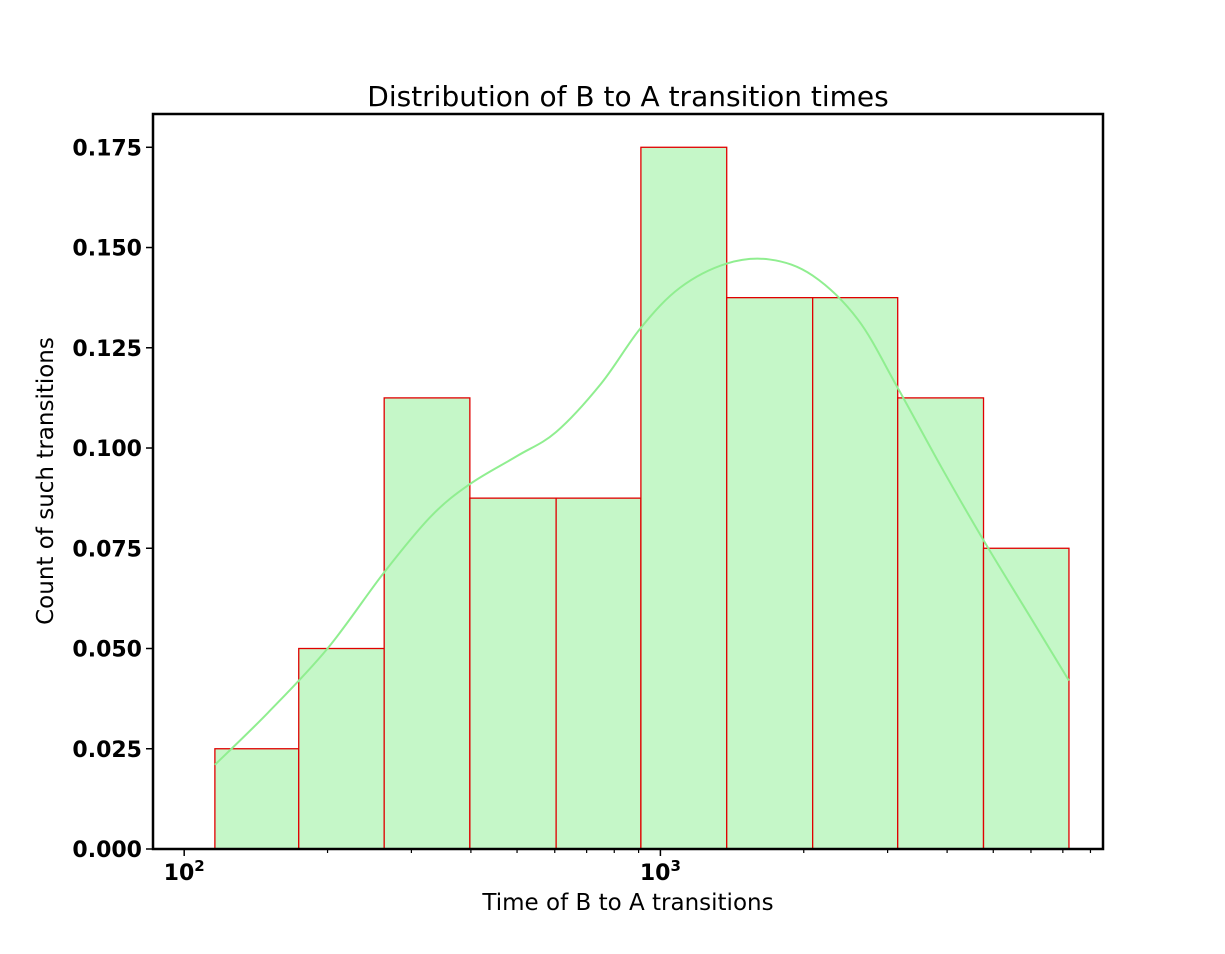 Image resolution: width=1225 pixels, height=954 pixels. Describe the element at coordinates (112, 499) in the screenshot. I see `y-axis: 0.000 0.025 0.050 0.075 0.100 0.125 0.150 0.175` at that location.